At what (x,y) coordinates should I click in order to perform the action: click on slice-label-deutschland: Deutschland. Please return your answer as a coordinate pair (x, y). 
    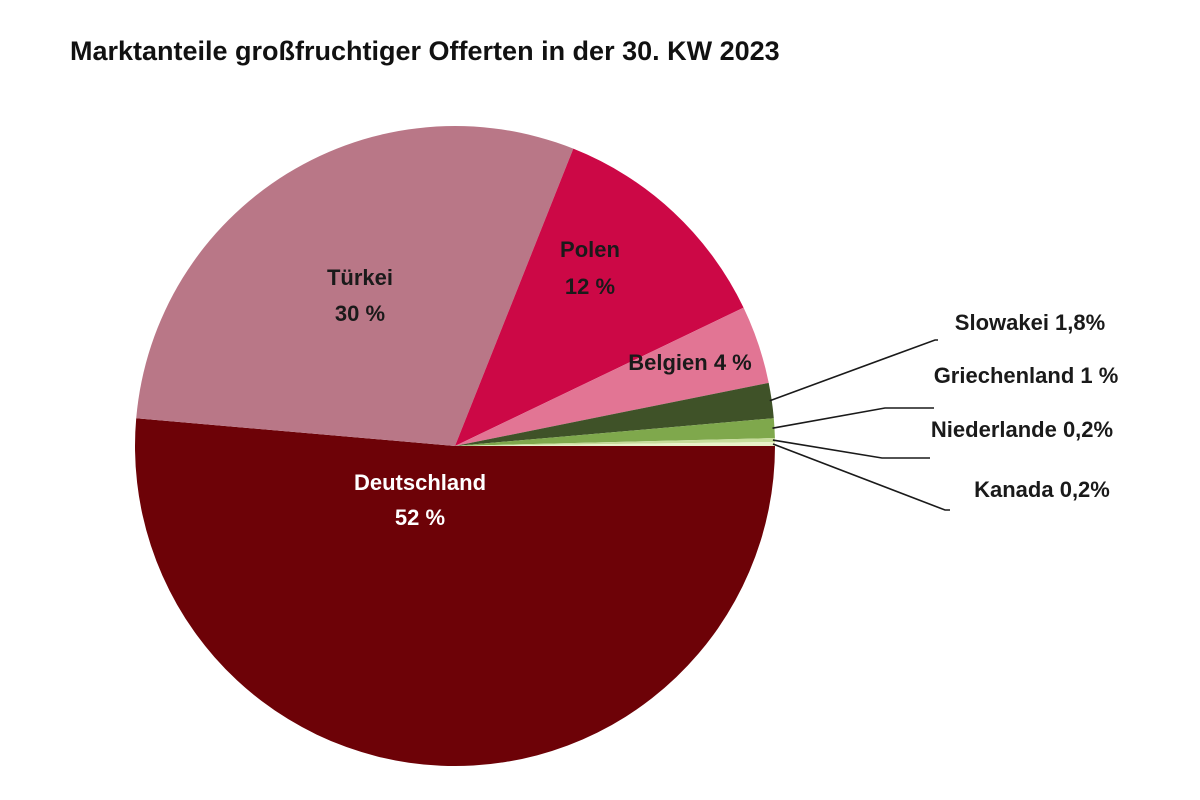
    Looking at the image, I should click on (420, 482).